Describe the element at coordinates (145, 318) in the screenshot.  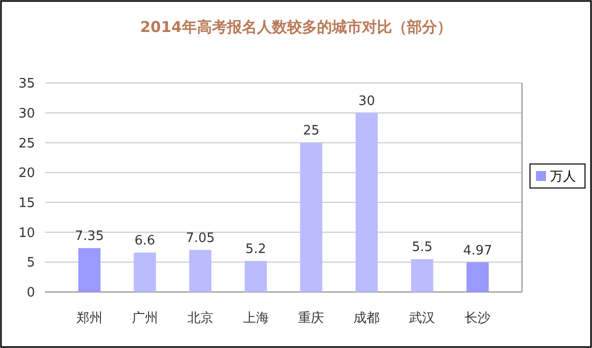
I see `x-tick-label: 广州` at that location.